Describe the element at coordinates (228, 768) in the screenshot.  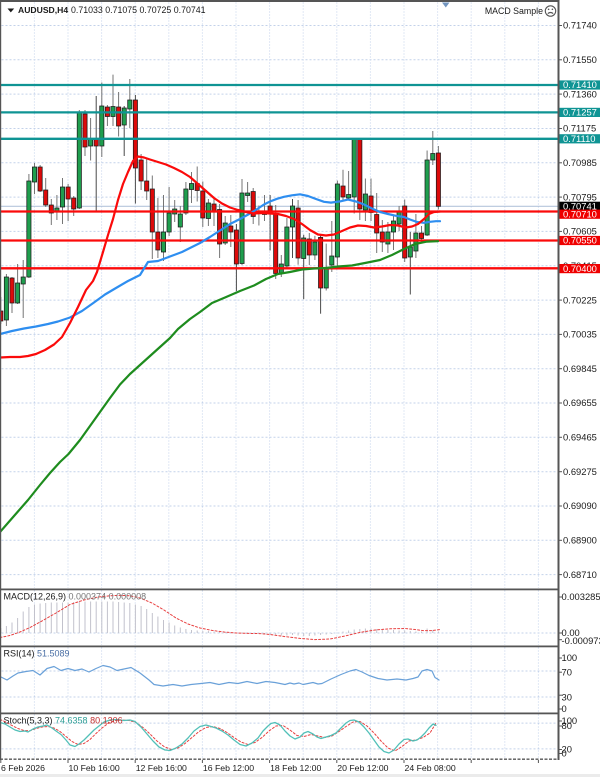
I see `svg-text: 16 Feb 12:00` at that location.